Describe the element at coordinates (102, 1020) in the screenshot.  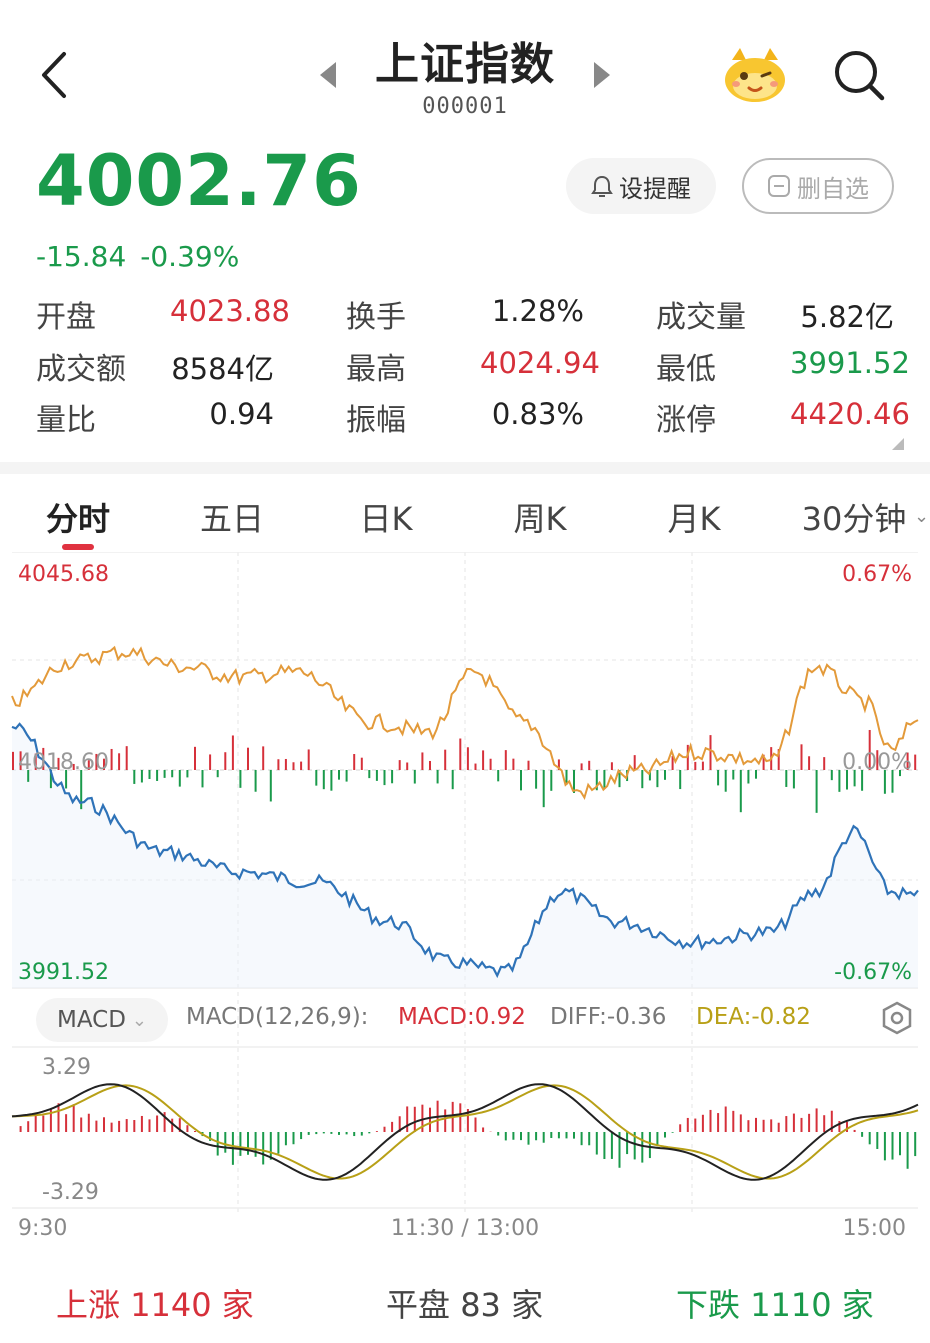
I see `indicator-selector: MACD ⌄` at that location.